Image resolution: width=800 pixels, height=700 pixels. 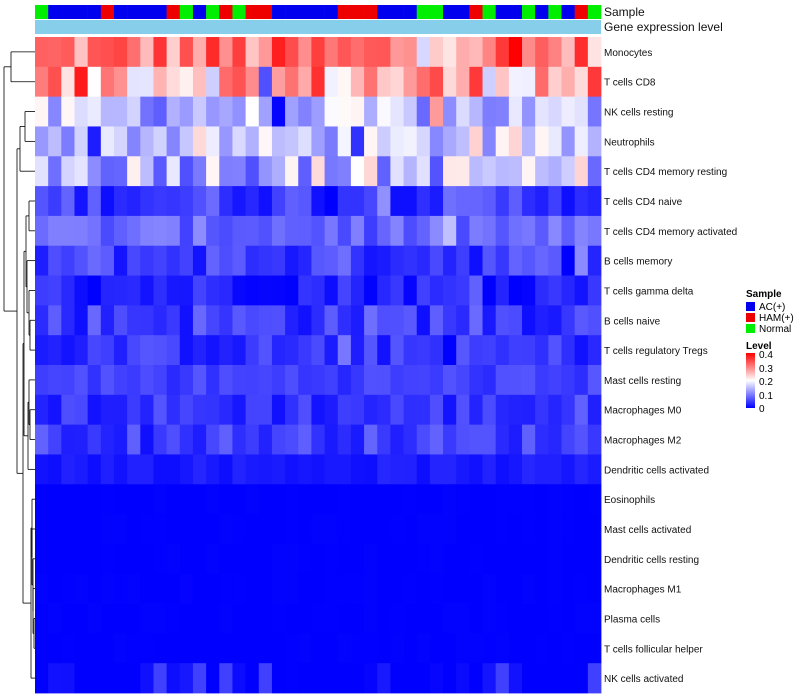 What do you see at coordinates (762, 409) in the screenshot?
I see `level-tick-0: 0` at bounding box center [762, 409].